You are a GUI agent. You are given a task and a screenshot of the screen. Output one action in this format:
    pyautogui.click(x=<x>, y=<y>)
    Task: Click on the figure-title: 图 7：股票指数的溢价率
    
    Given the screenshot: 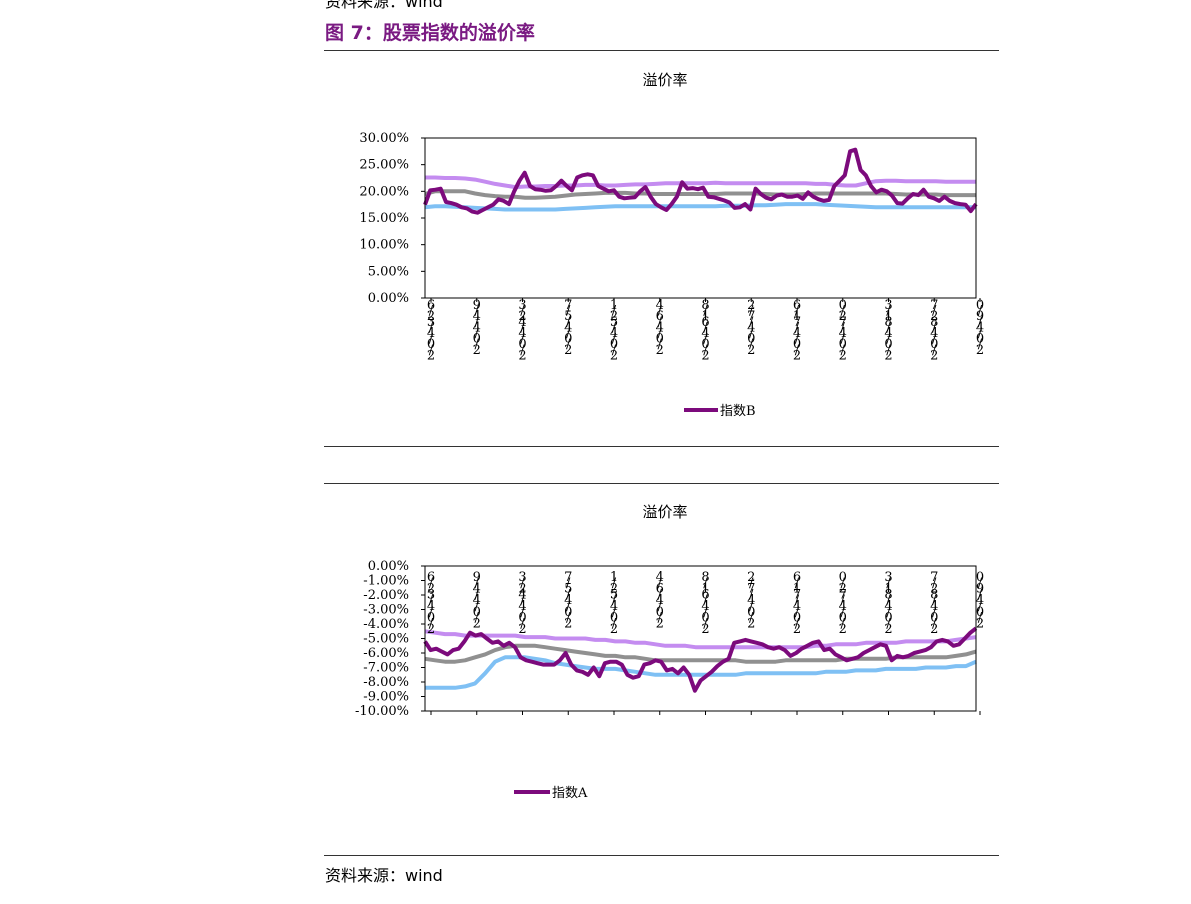 What is the action you would take?
    pyautogui.click(x=430, y=33)
    